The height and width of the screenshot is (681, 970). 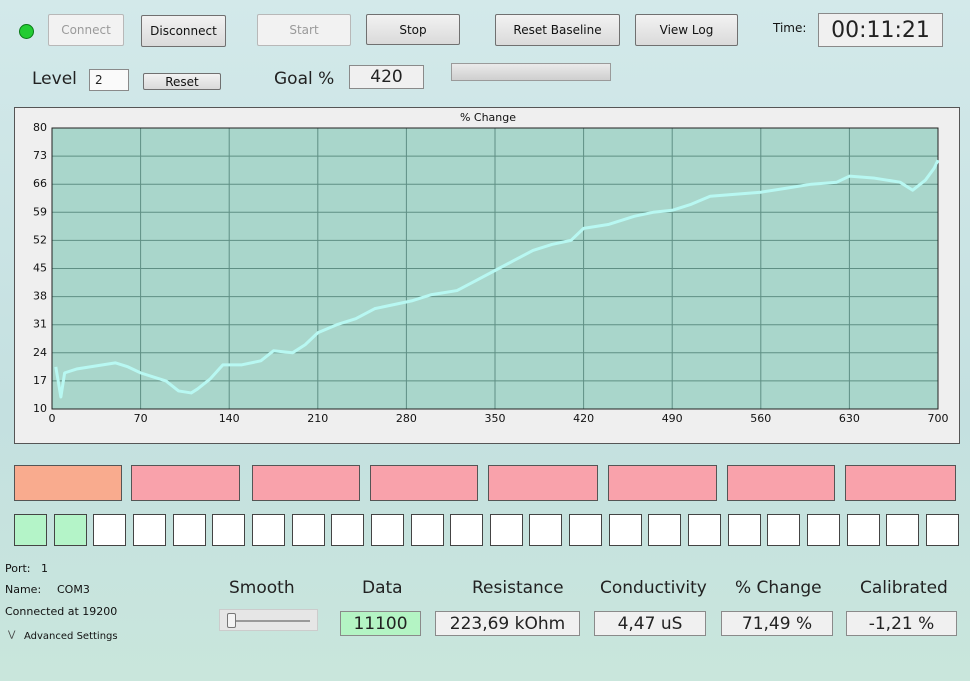 I want to click on x-tick-label: 630, so click(x=849, y=418).